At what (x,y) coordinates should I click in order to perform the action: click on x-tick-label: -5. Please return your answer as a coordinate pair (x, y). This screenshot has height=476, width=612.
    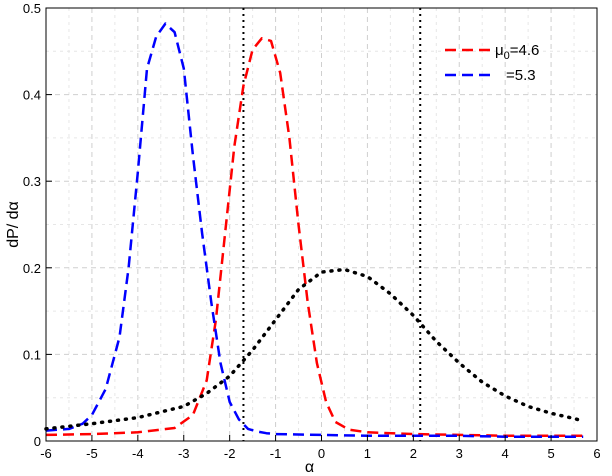
    Looking at the image, I should click on (92, 453).